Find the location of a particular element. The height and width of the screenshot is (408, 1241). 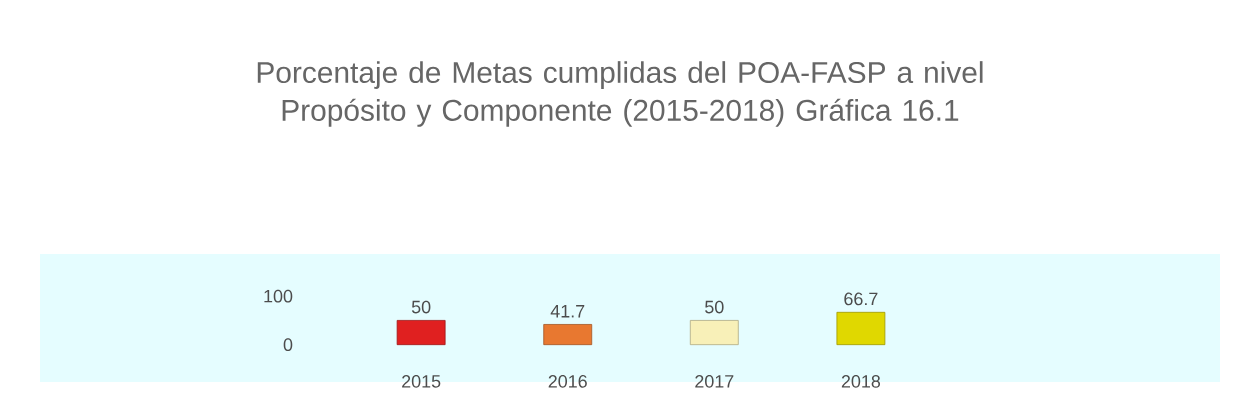

x-tick-label: 2015 is located at coordinates (421, 381).